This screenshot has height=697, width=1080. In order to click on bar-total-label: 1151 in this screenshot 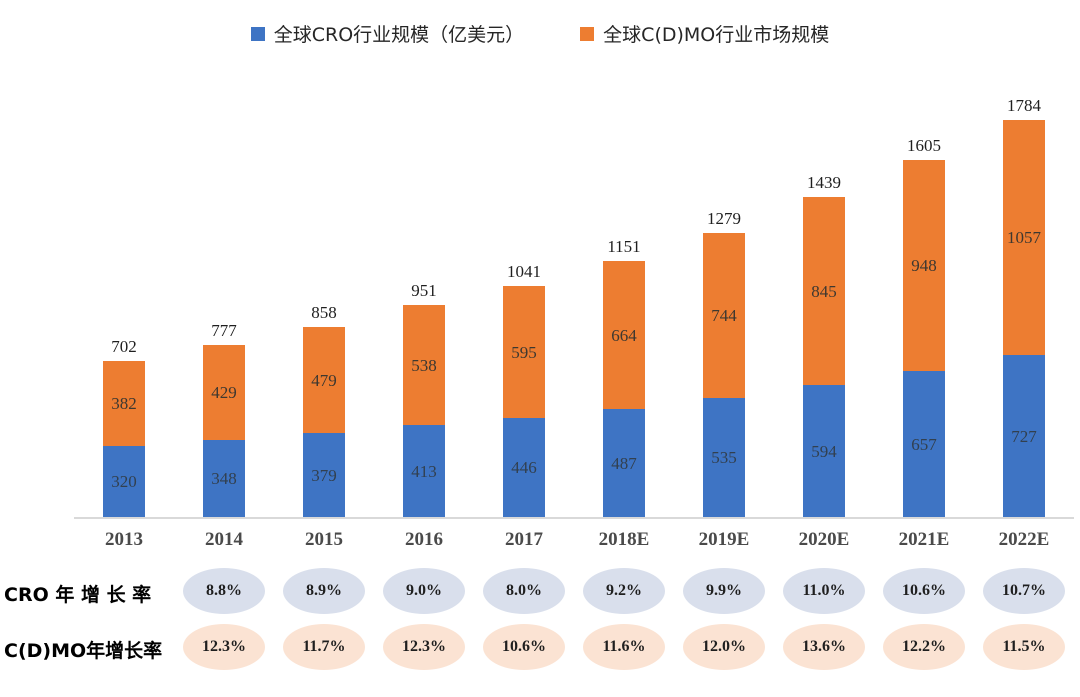, I will do `click(624, 246)`.